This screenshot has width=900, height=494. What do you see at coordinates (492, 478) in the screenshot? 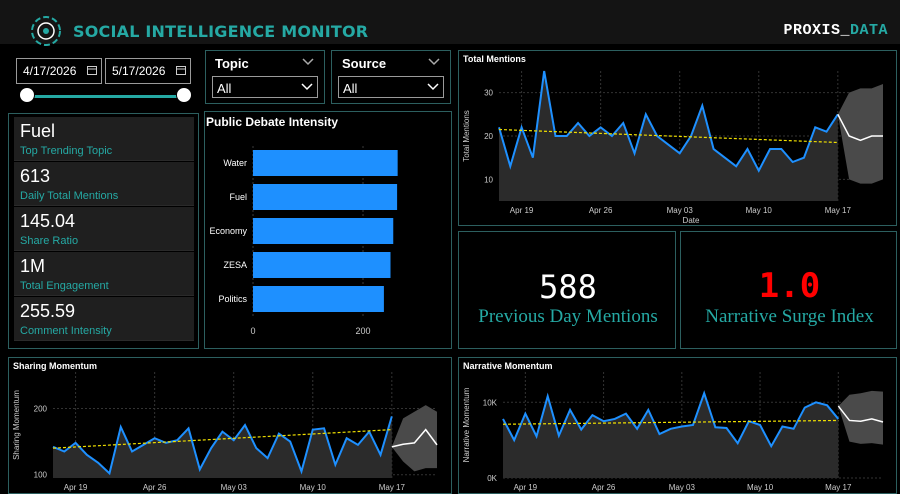
I see `y-tick-label: 0K` at bounding box center [492, 478].